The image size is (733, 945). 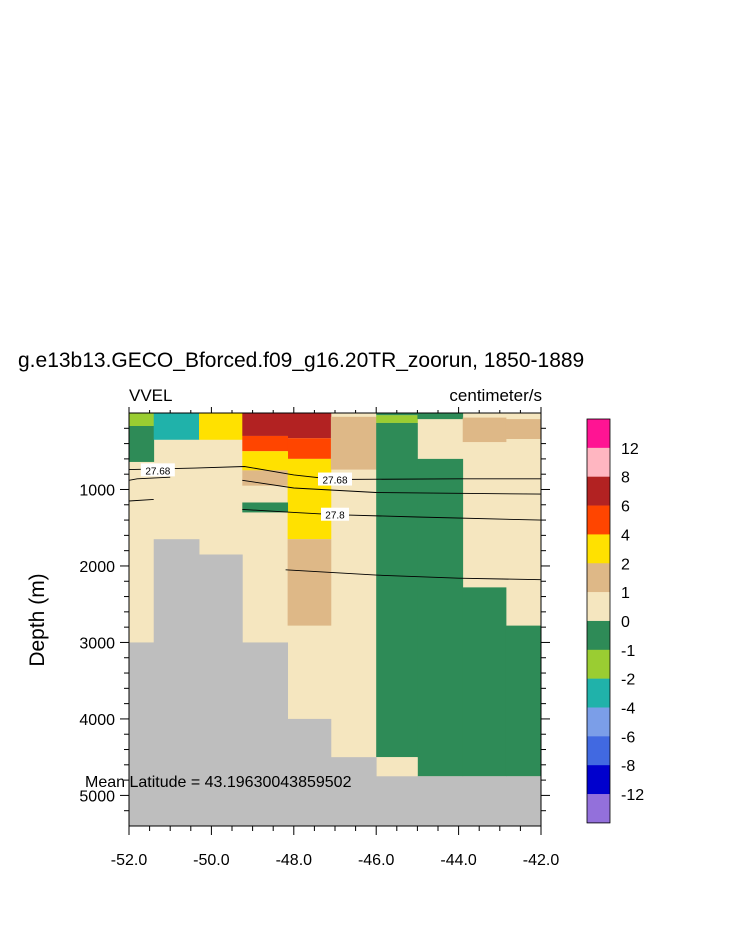 I want to click on colorbar-label: -12, so click(x=632, y=795).